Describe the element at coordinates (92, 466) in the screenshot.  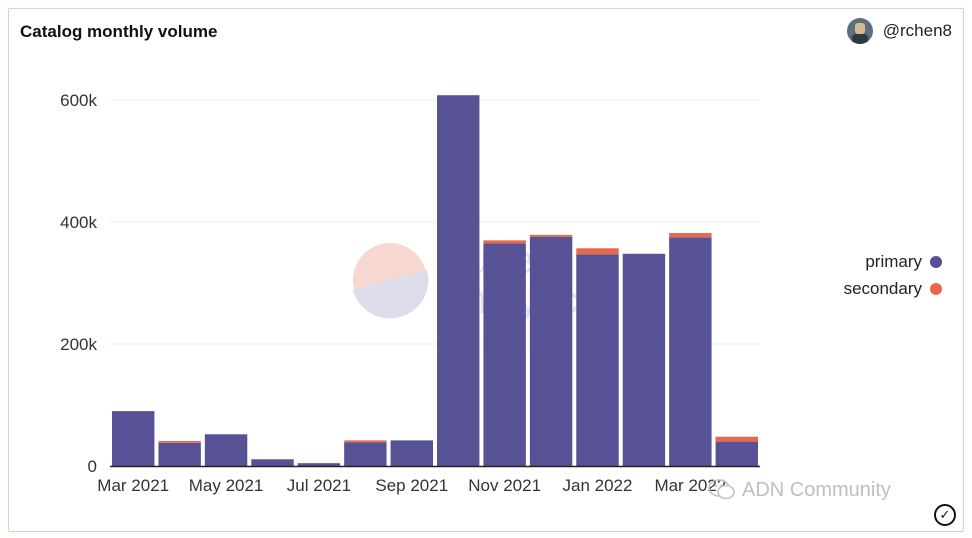
I see `y-tick-label: 0` at that location.